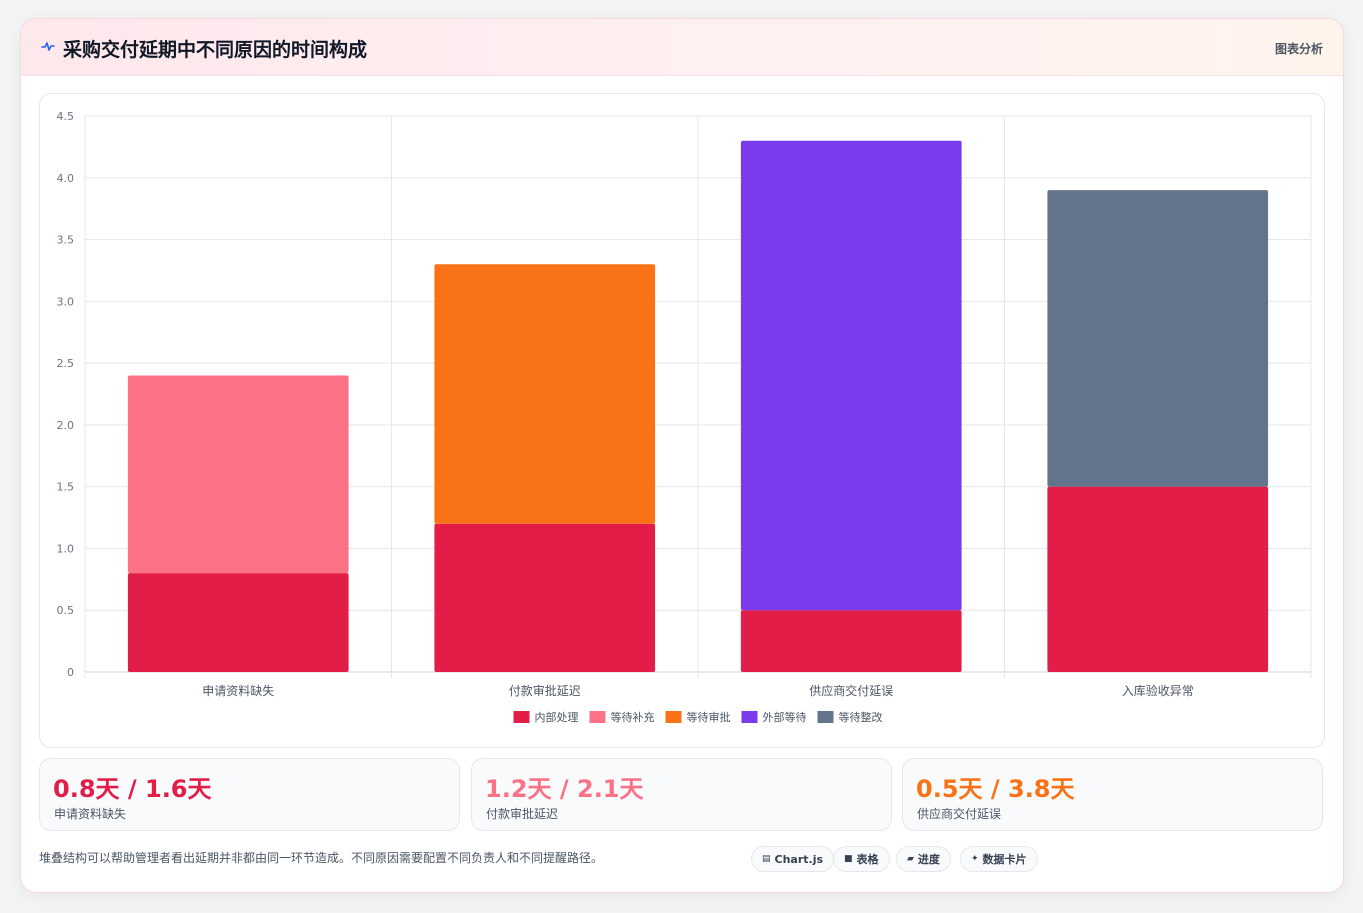 The width and height of the screenshot is (1363, 913). Describe the element at coordinates (633, 717) in the screenshot. I see `legend-label: 等待补充` at that location.